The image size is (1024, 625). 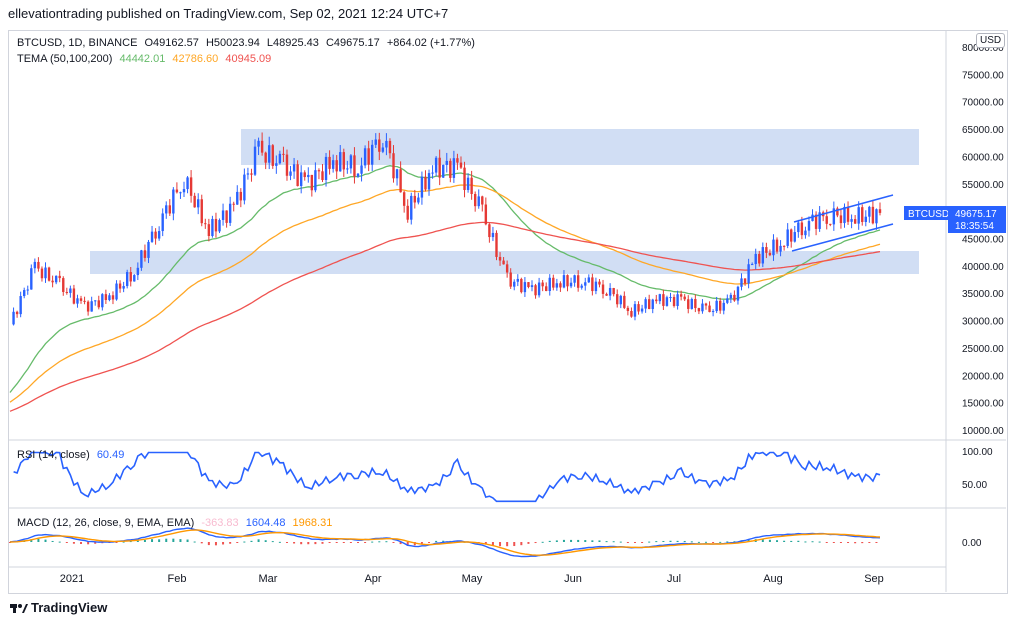 I want to click on channel-lower-line, so click(x=842, y=237).